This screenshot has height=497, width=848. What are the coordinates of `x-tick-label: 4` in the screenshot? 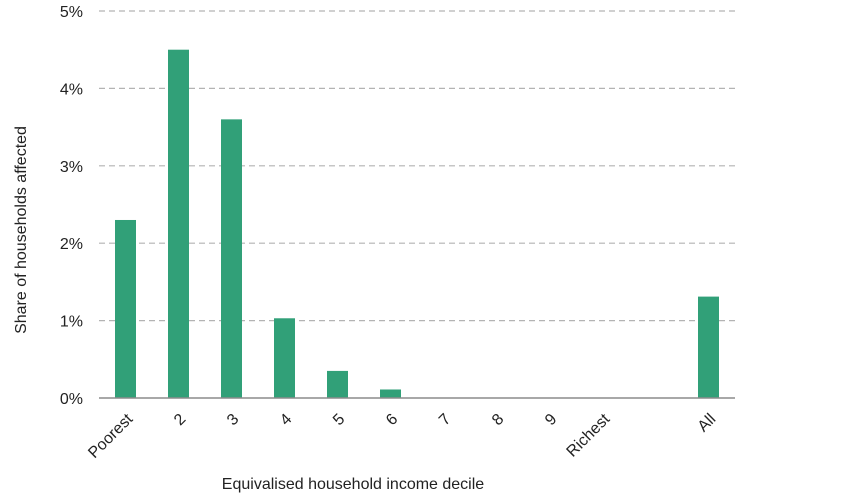 It's located at (286, 420).